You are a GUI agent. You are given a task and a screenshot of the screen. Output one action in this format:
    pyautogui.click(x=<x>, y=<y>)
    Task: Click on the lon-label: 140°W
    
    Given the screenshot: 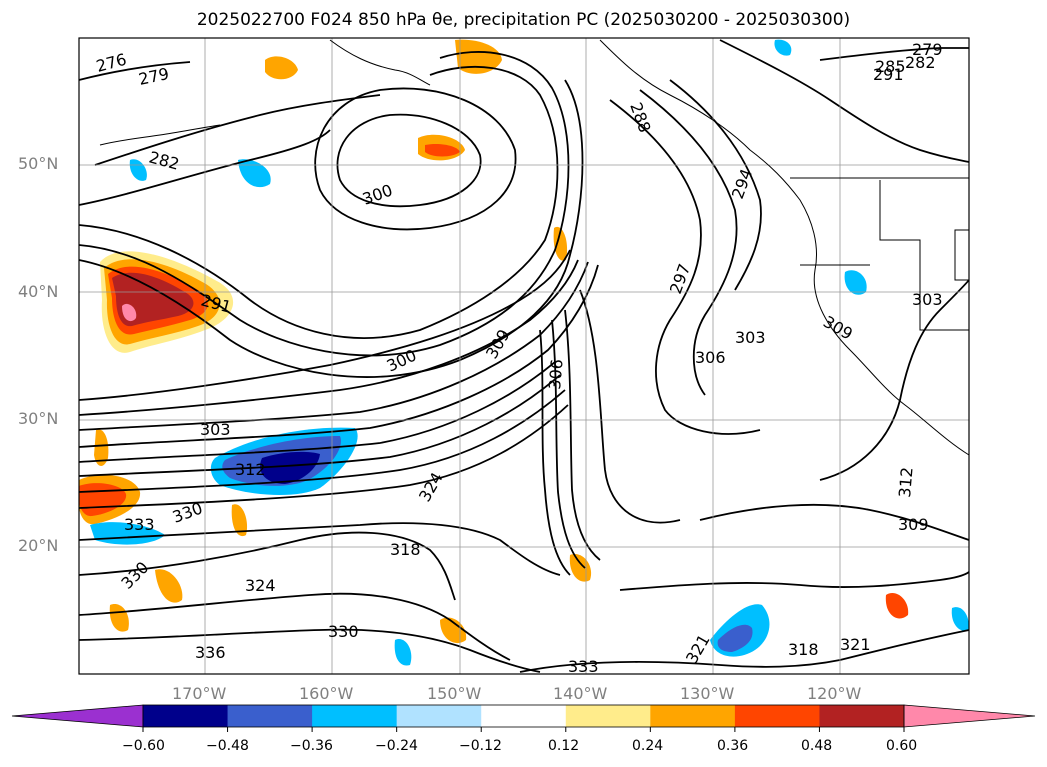 What is the action you would take?
    pyautogui.click(x=580, y=693)
    